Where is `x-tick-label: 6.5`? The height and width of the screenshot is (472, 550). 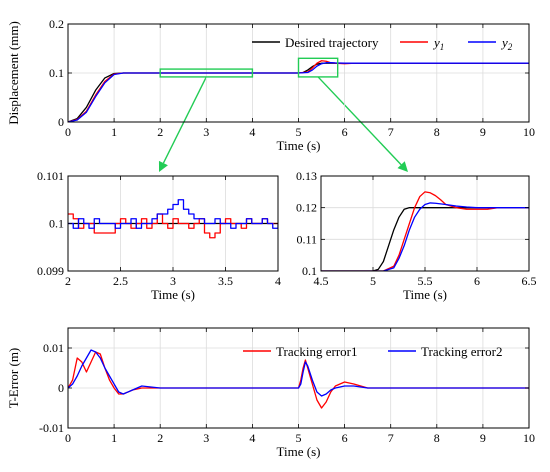
x-tick-label: 6.5 is located at coordinates (529, 281).